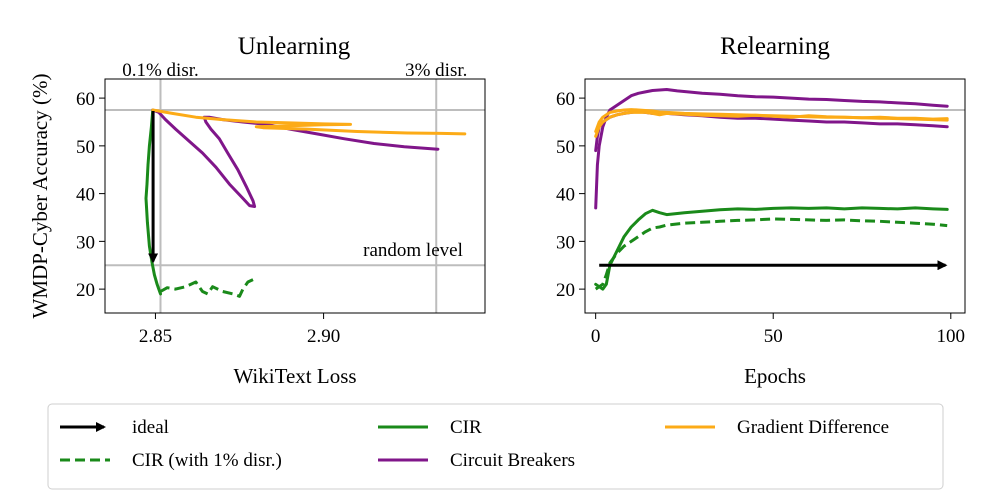 The image size is (997, 498). What do you see at coordinates (813, 427) in the screenshot?
I see `legend-label: Gradient Difference` at bounding box center [813, 427].